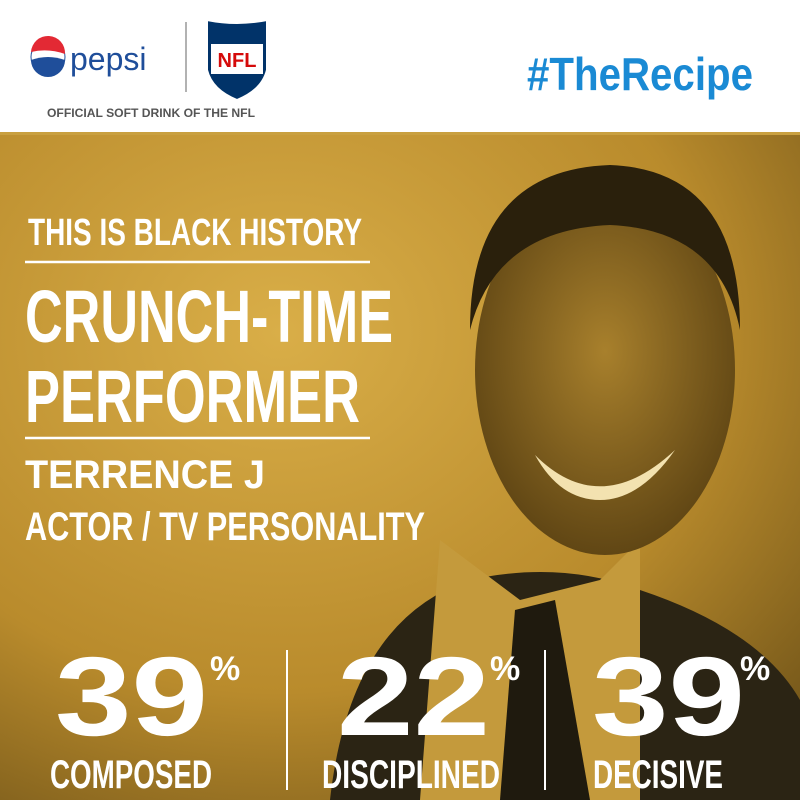 This screenshot has width=800, height=800. What do you see at coordinates (195, 233) in the screenshot?
I see `kicker: THIS IS BLACK HISTORY` at bounding box center [195, 233].